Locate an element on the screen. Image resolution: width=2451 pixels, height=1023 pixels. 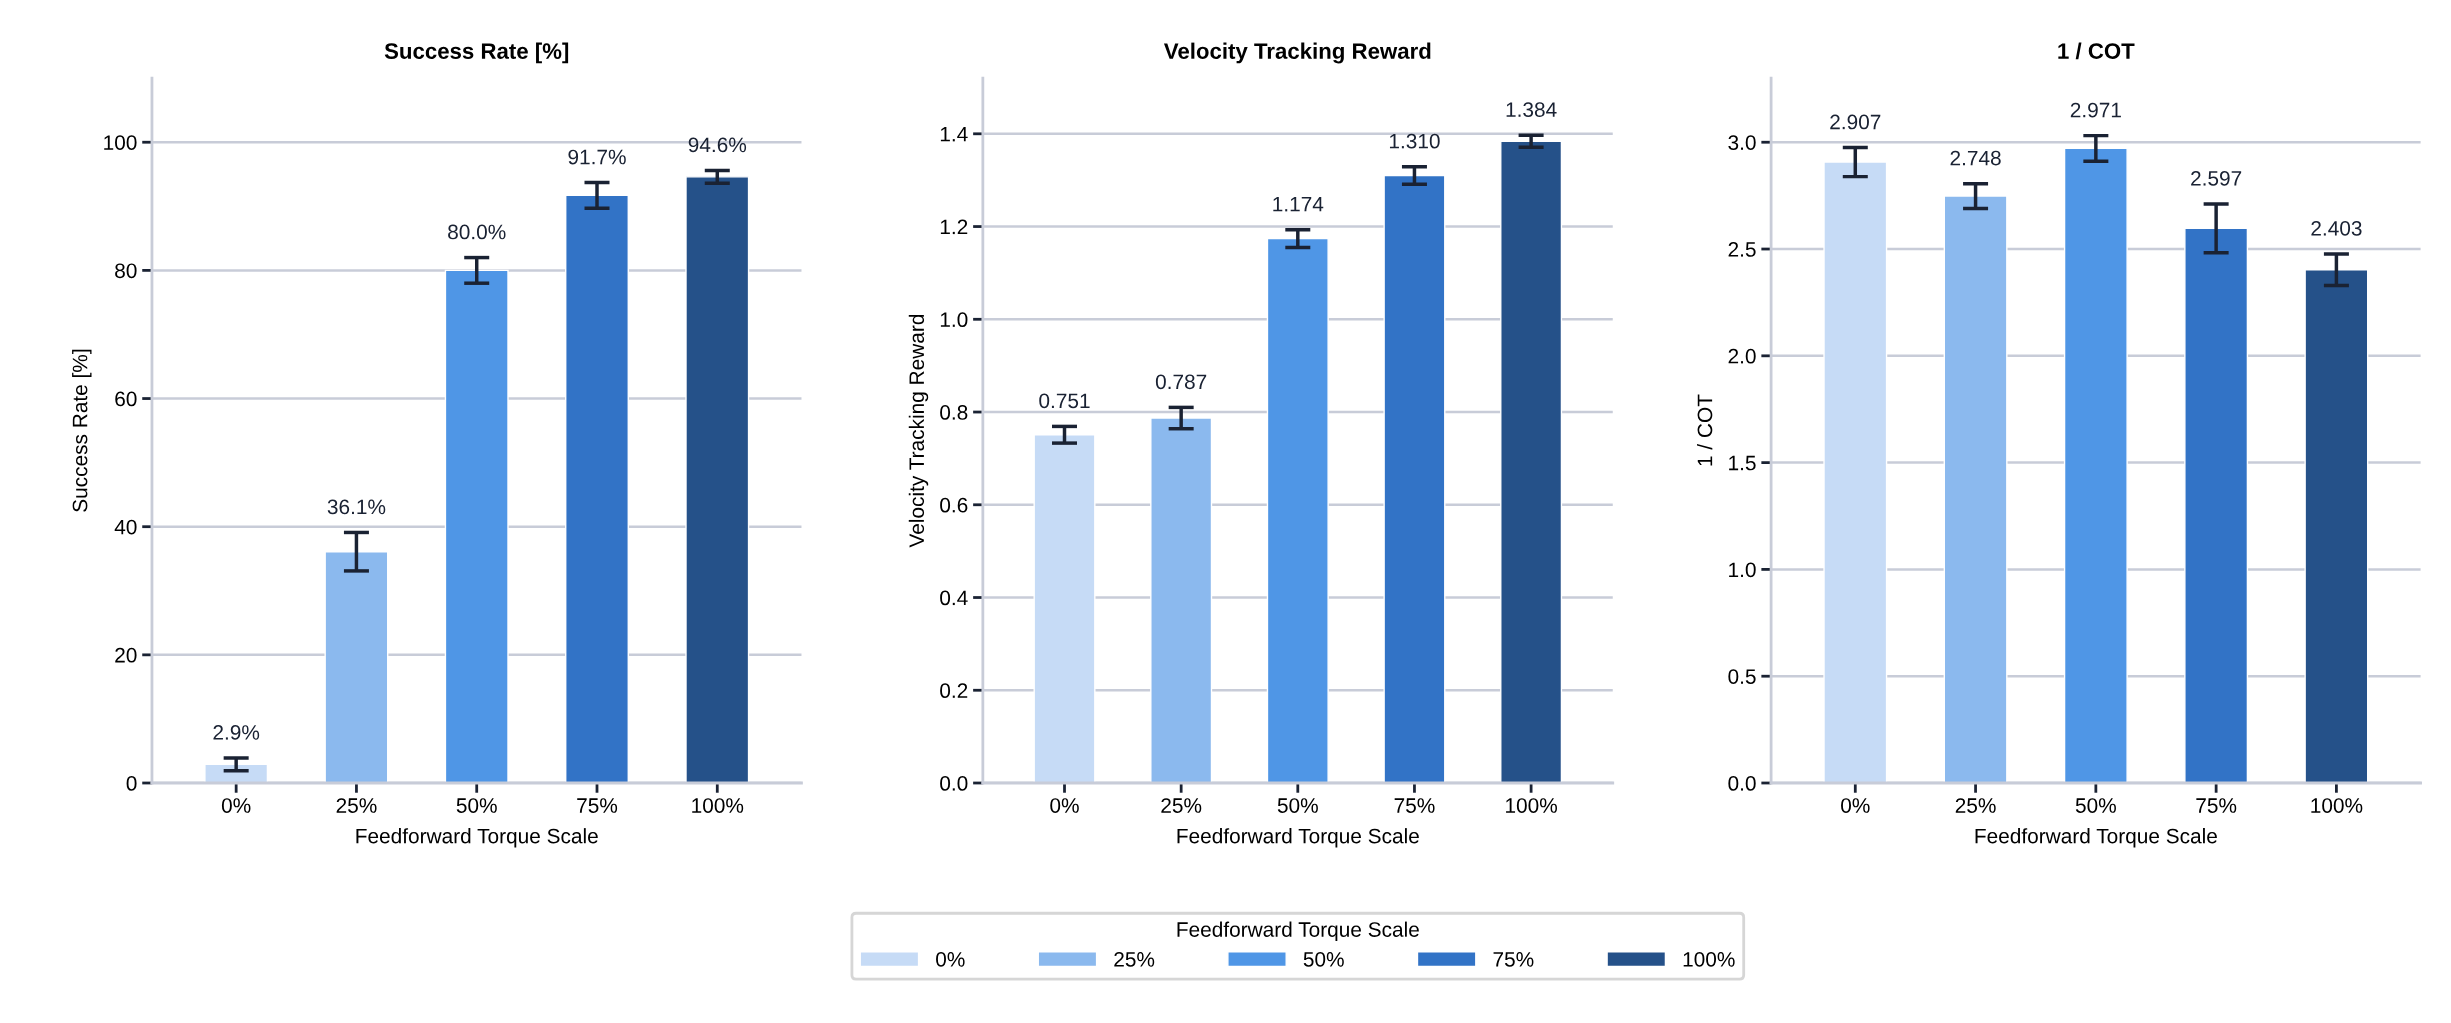
data-label: 2.9% is located at coordinates (236, 732).